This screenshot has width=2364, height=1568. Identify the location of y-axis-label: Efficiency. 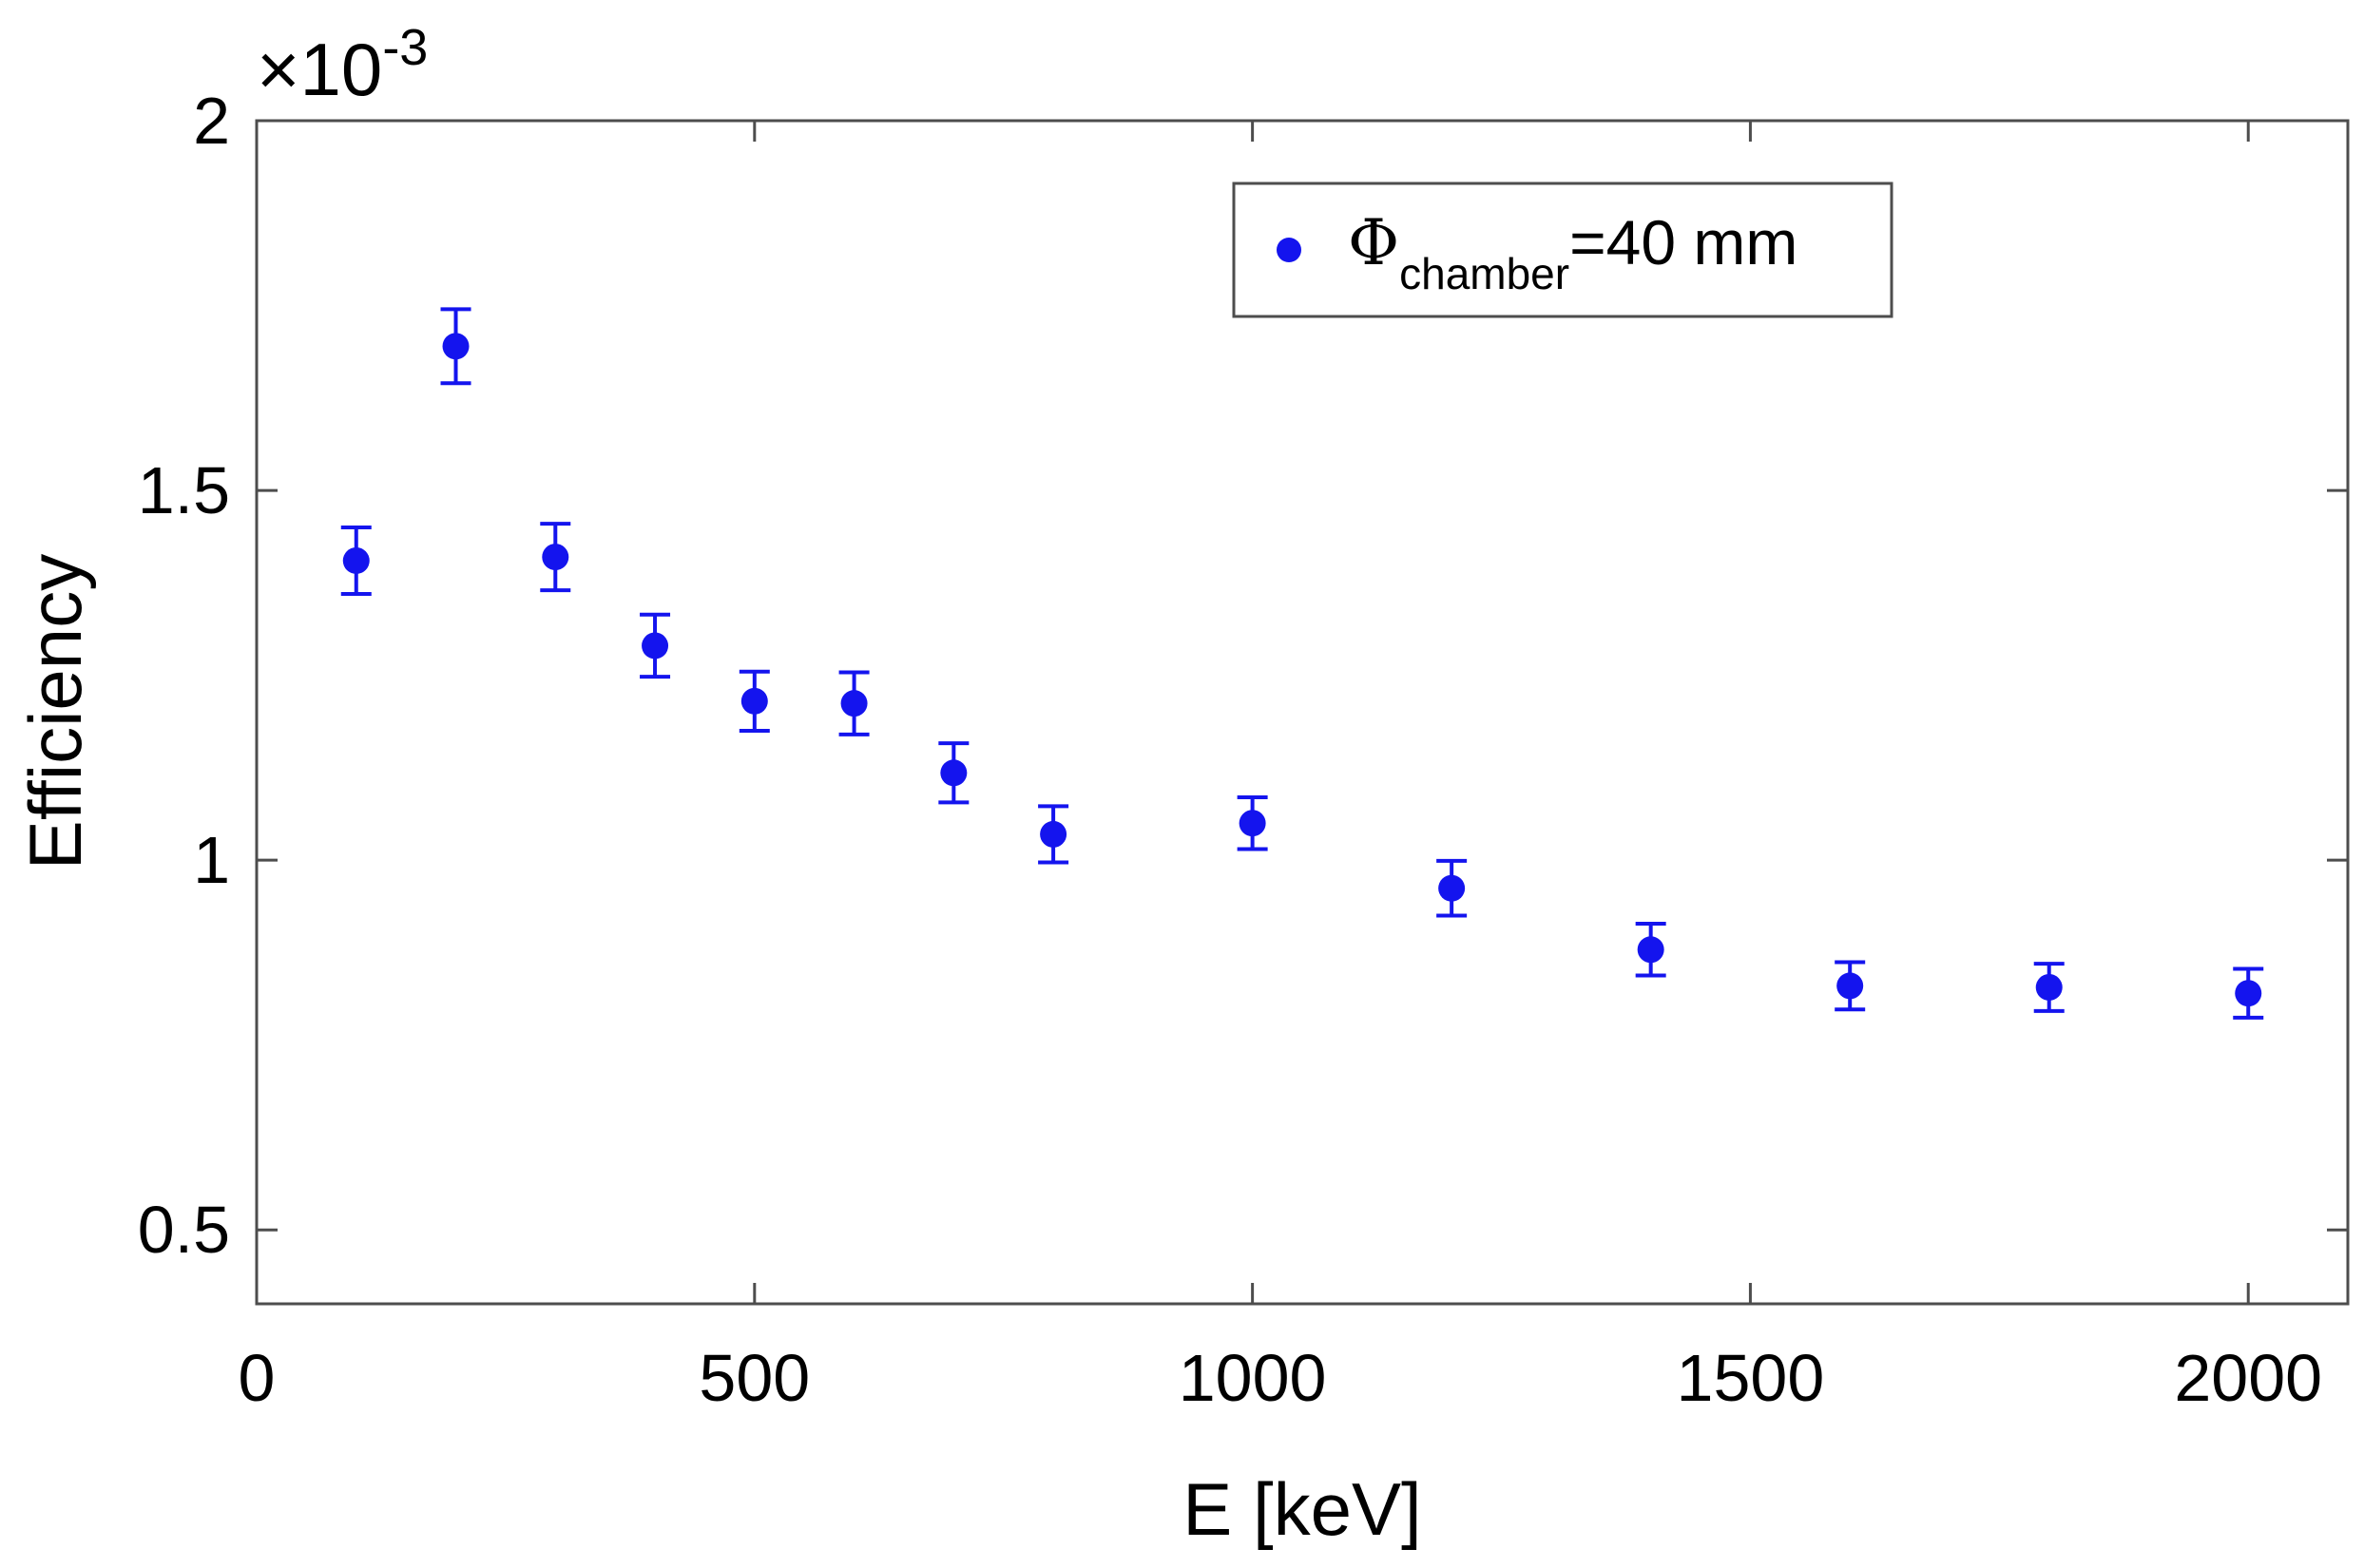
(55, 712).